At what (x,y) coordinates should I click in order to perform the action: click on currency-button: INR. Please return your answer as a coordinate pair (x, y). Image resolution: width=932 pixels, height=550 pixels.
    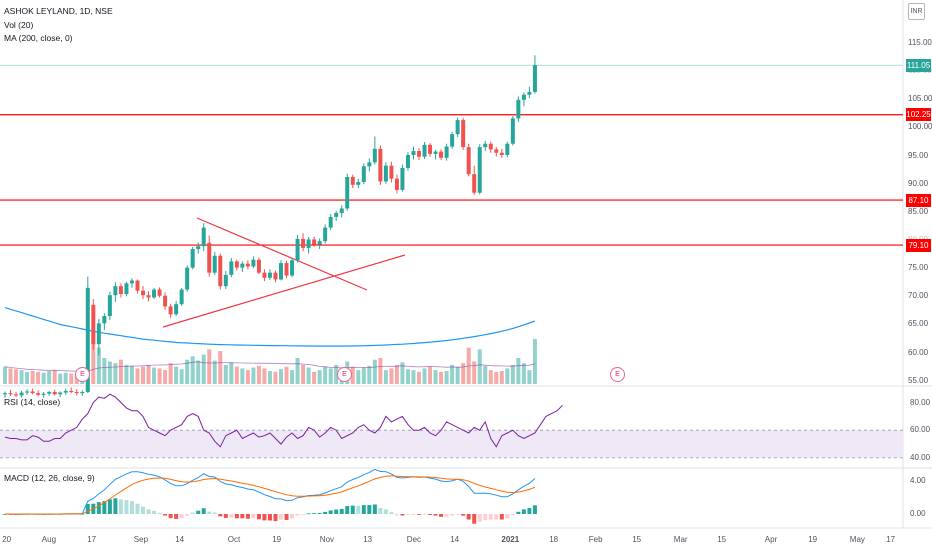
    Looking at the image, I should click on (916, 11).